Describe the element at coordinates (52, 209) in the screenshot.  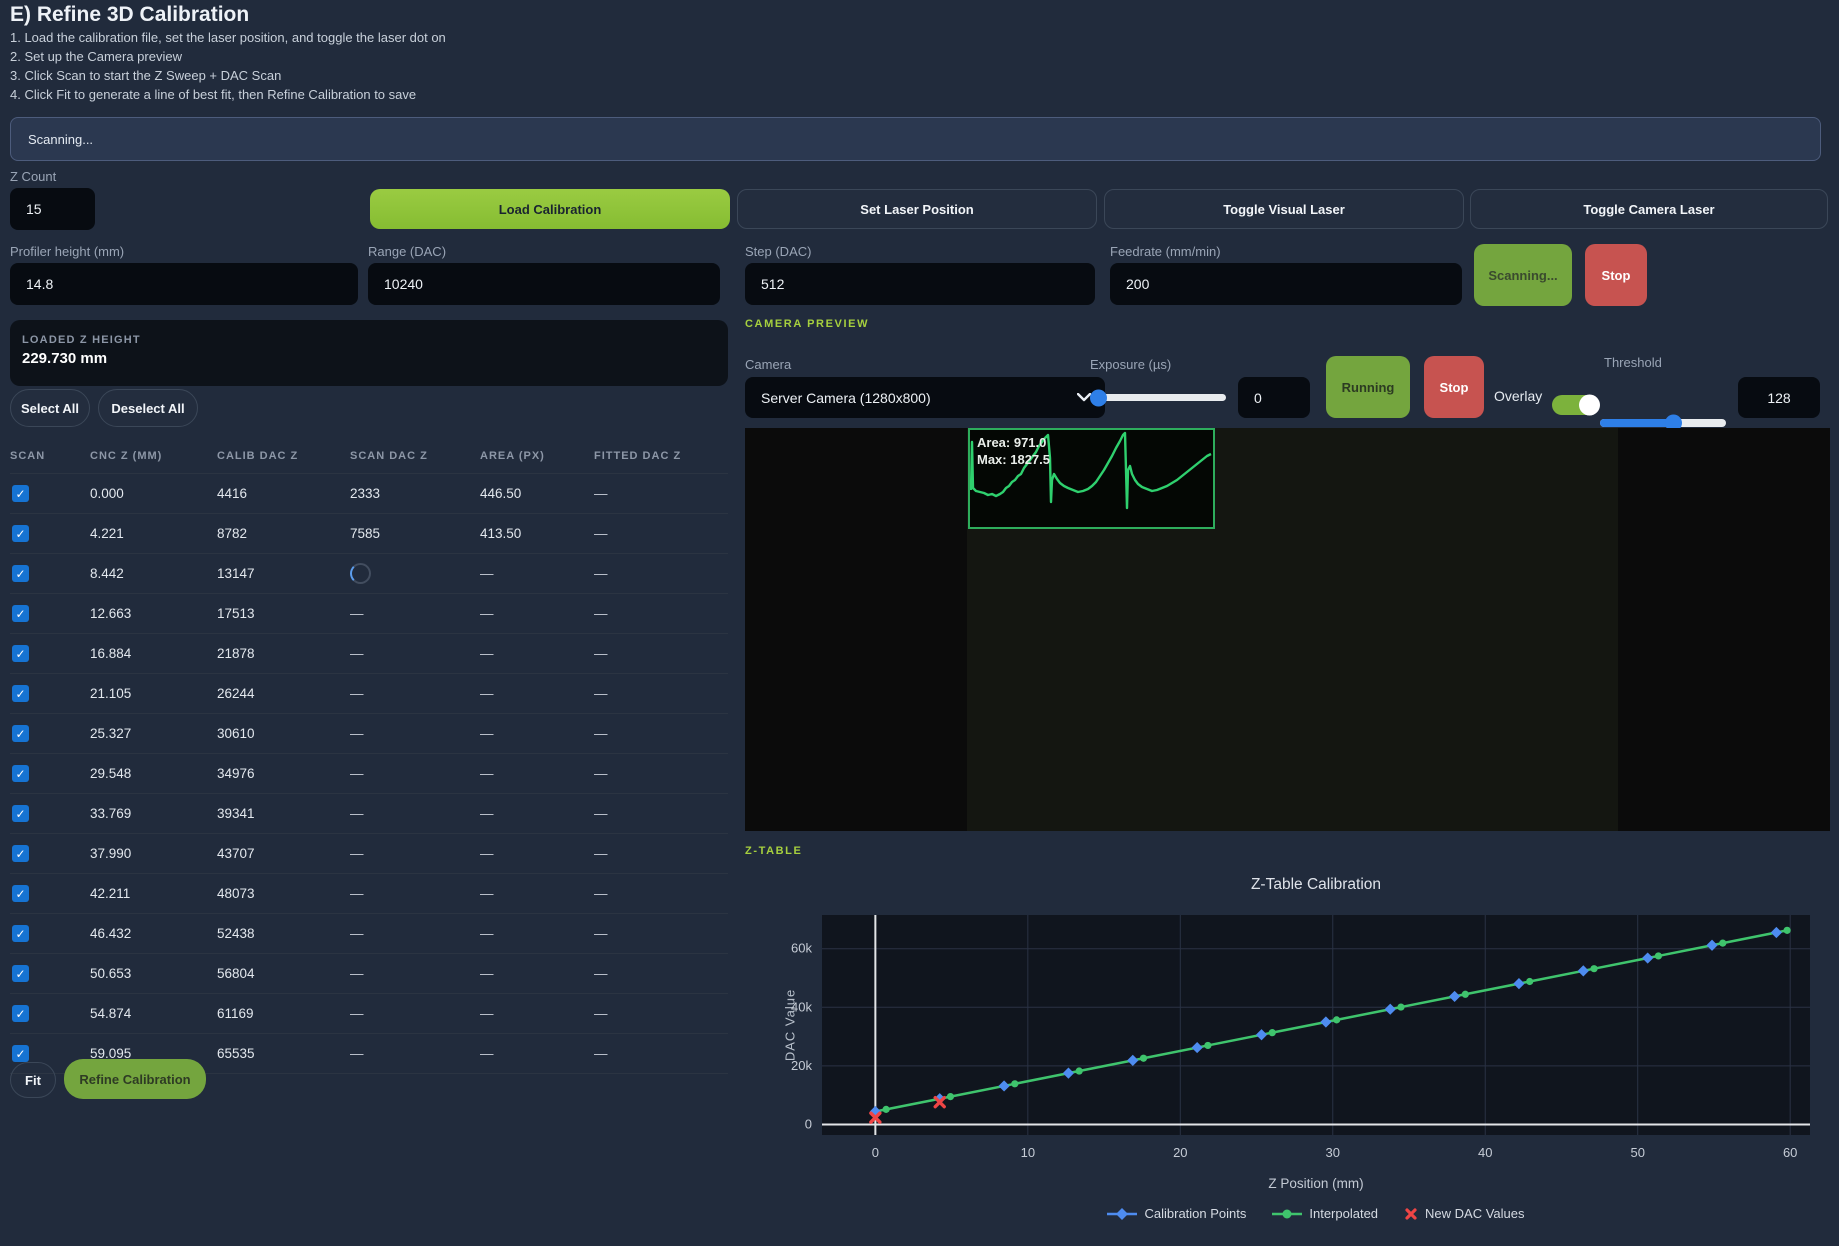
I see `z-count-input` at that location.